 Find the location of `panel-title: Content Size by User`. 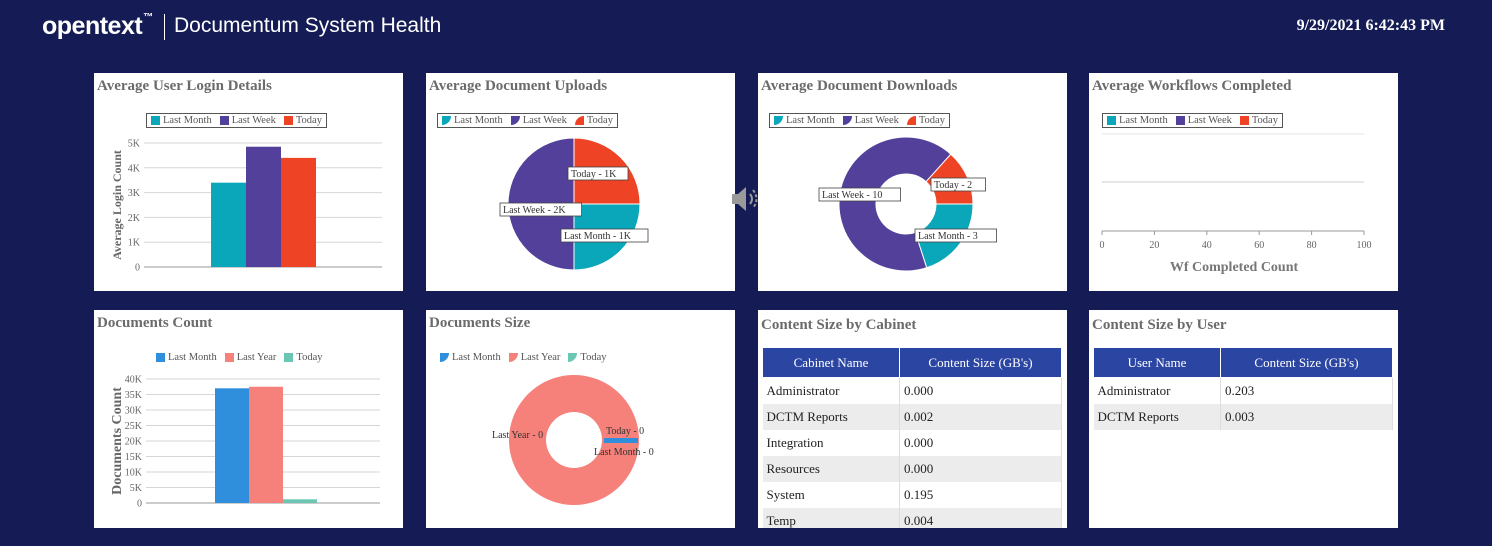

panel-title: Content Size by User is located at coordinates (1159, 325).